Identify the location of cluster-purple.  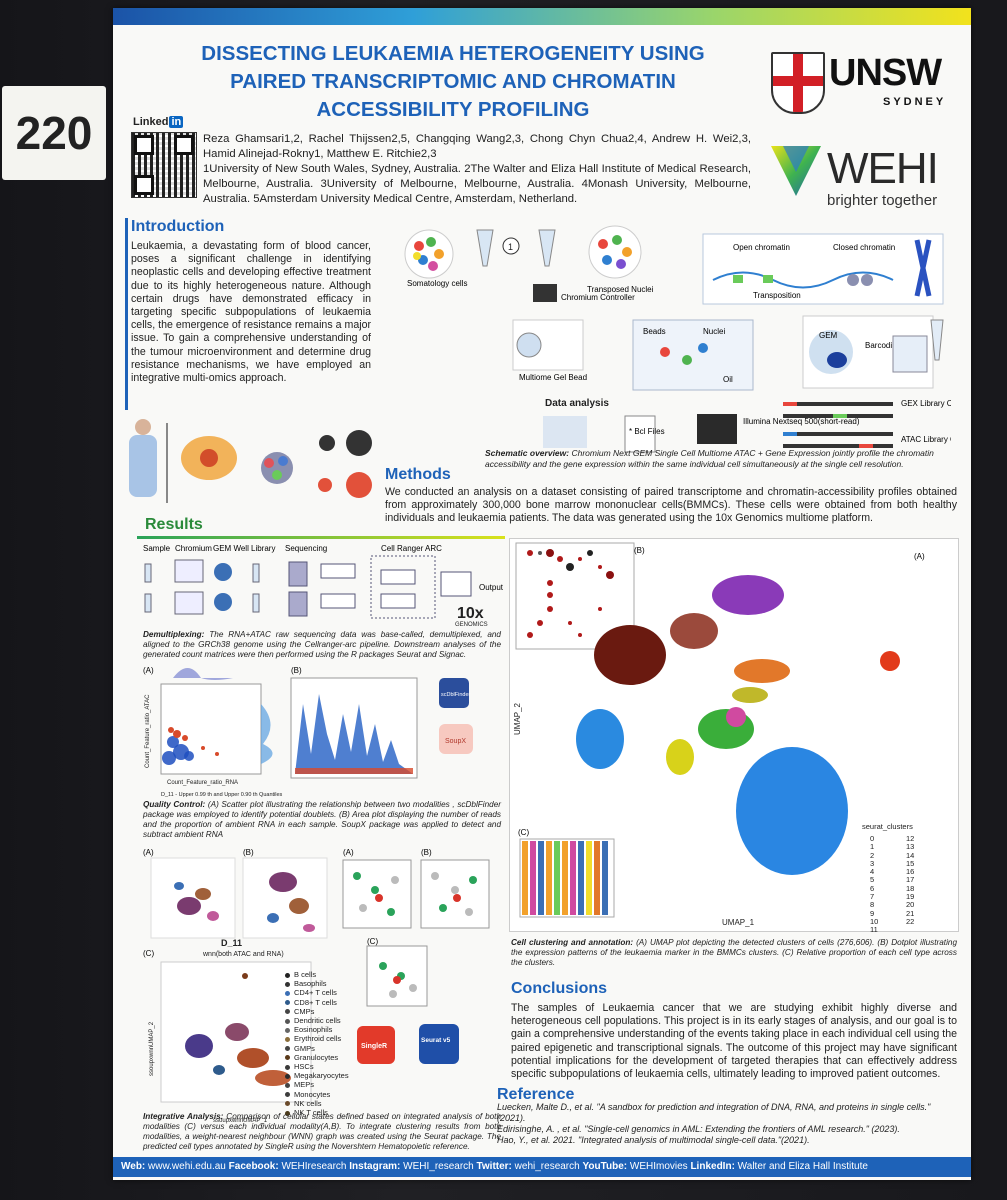
(748, 595).